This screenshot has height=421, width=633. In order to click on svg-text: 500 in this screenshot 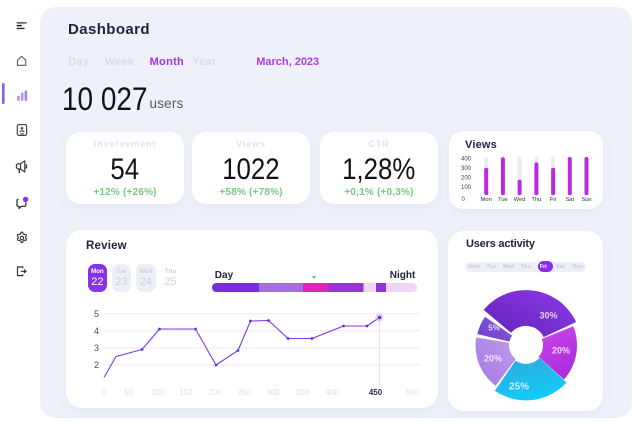, I will do `click(412, 392)`.